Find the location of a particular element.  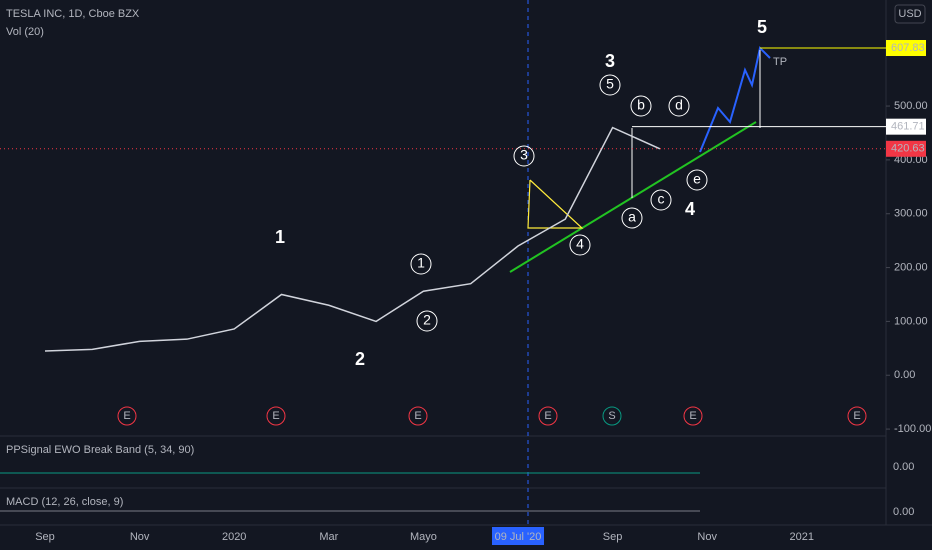

y-tick-label: 0.00 is located at coordinates (904, 375).